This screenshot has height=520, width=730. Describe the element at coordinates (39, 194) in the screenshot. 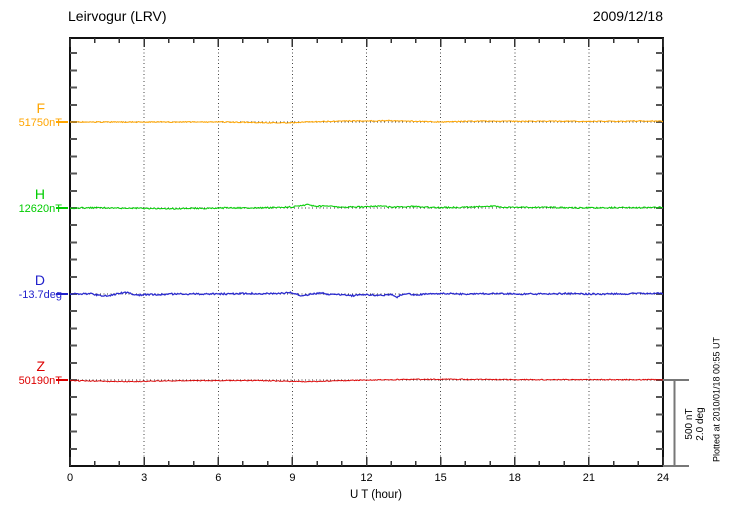

I see `trace-letter-h: H` at that location.